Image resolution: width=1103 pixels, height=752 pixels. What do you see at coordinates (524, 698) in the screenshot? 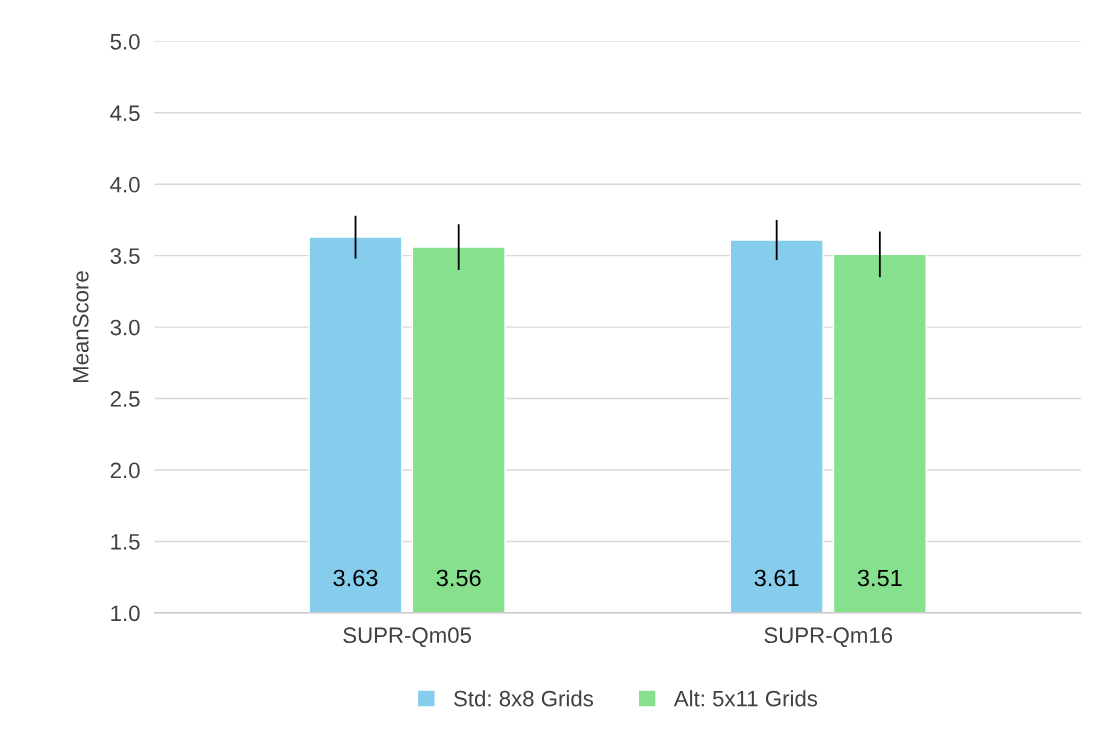
I see `legend-label: Std: 8x8 Grids` at bounding box center [524, 698].